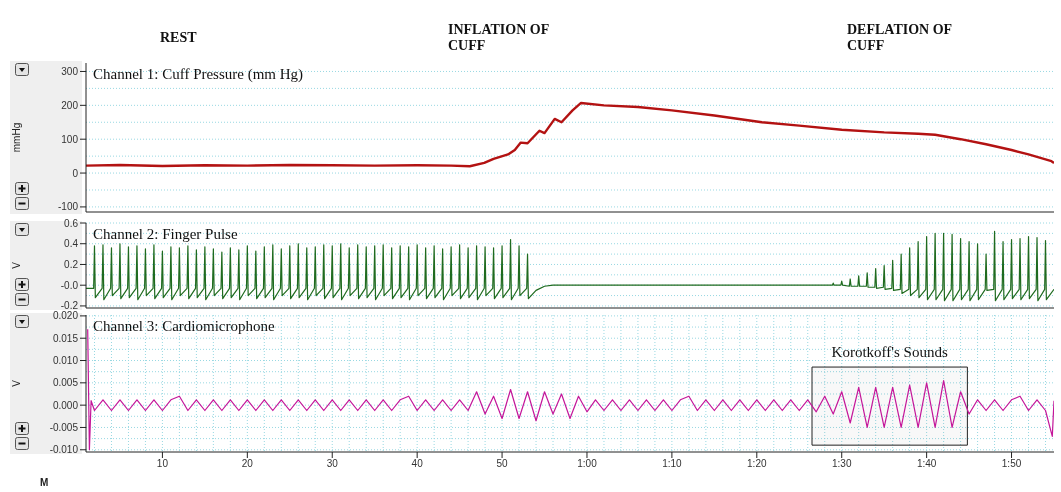 The height and width of the screenshot is (492, 1061). Describe the element at coordinates (65, 361) in the screenshot. I see `y-tick-label: 0.010` at that location.